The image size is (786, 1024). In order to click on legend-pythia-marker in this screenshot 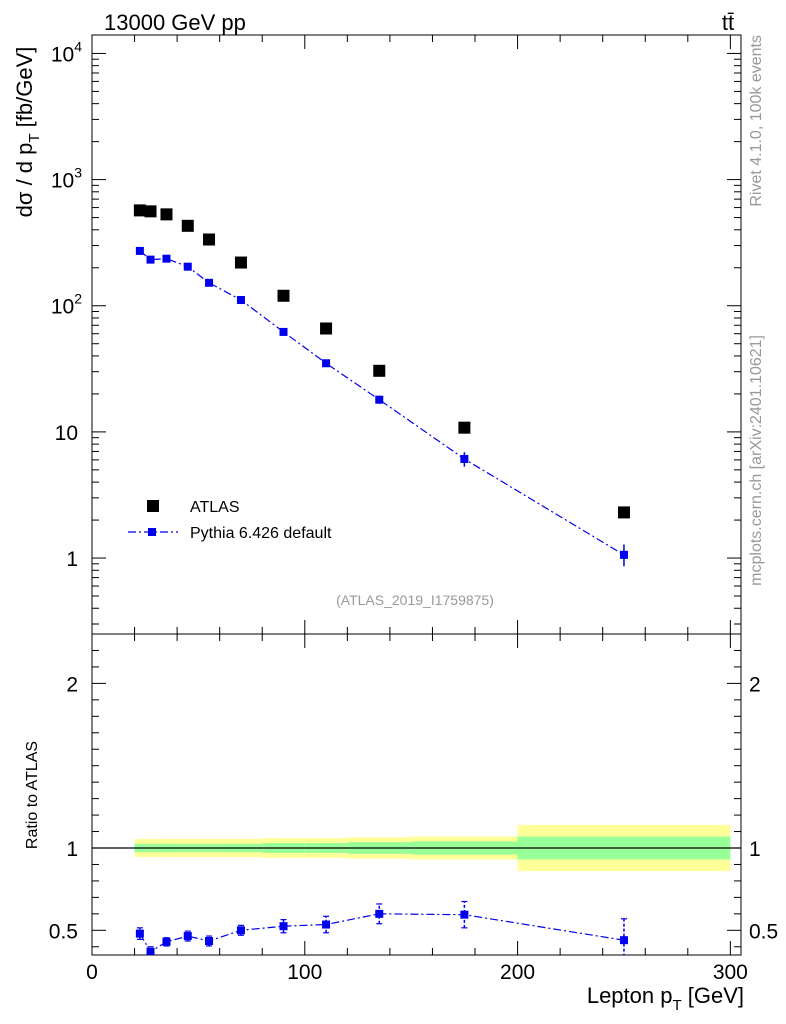, I will do `click(152, 532)`.